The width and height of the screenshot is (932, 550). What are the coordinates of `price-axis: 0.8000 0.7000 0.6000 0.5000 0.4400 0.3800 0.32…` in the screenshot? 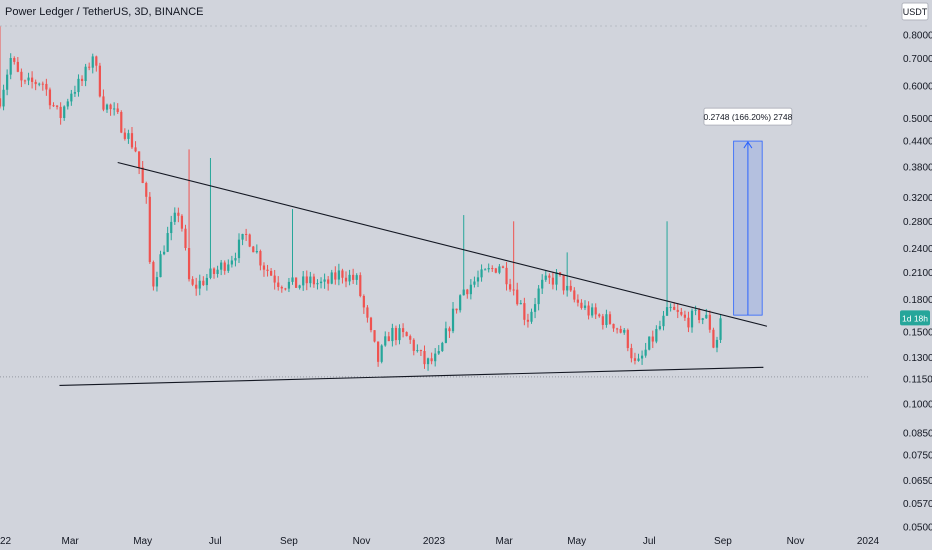 It's located at (900, 275).